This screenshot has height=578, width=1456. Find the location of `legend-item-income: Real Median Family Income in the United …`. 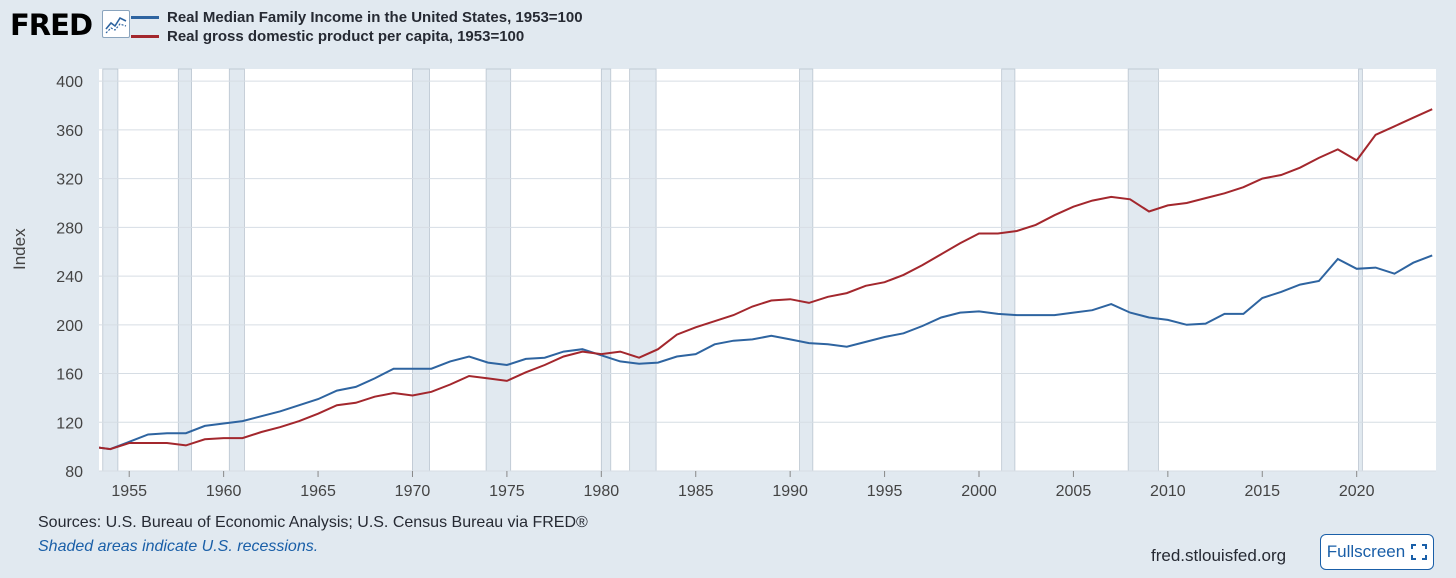

legend-item-income: Real Median Family Income in the United … is located at coordinates (357, 17).